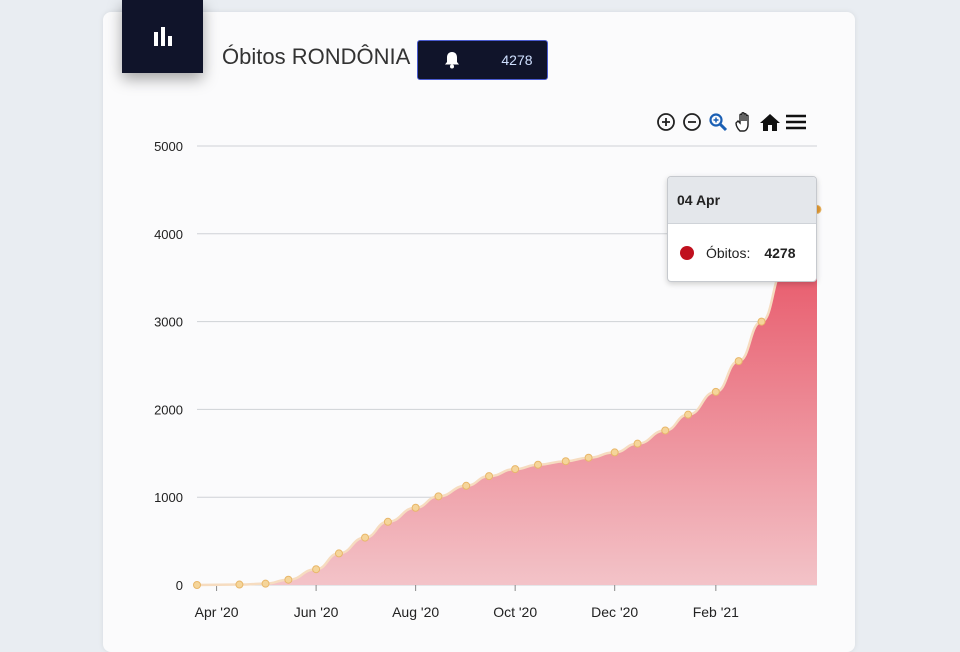 This screenshot has height=652, width=960. I want to click on chart-toolbar, so click(731, 122).